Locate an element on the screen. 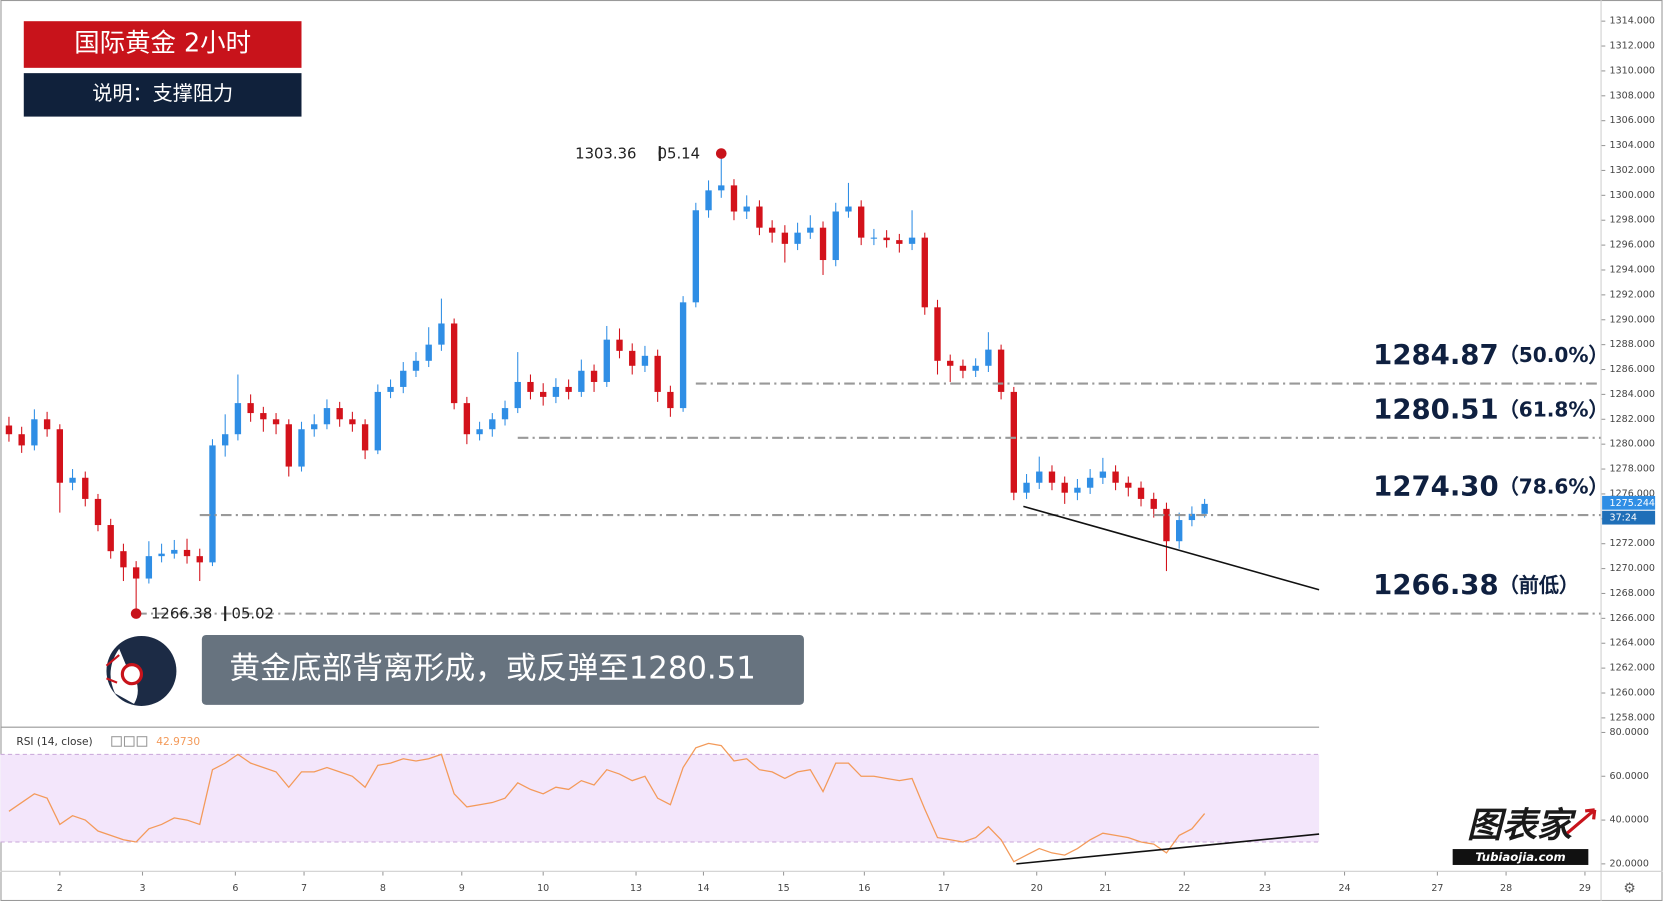 This screenshot has width=1663, height=901. x-tick-label: 2 is located at coordinates (60, 888).